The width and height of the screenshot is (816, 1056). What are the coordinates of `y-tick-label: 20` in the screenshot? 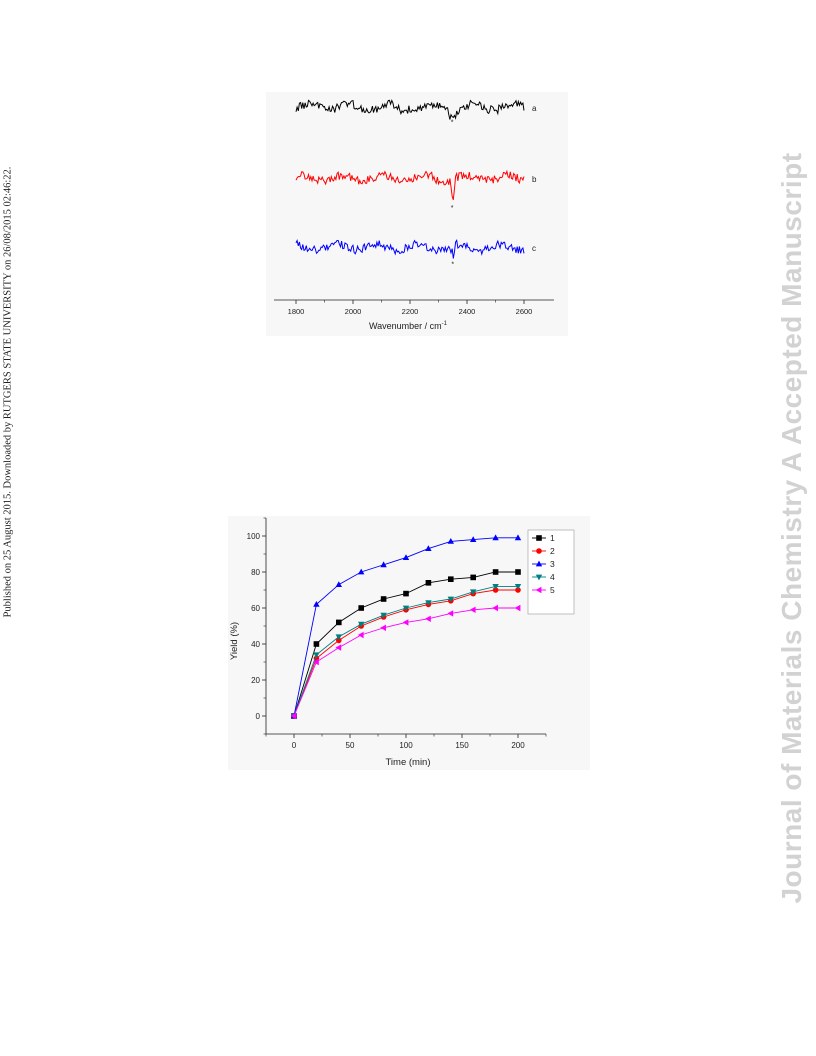 It's located at (255, 680).